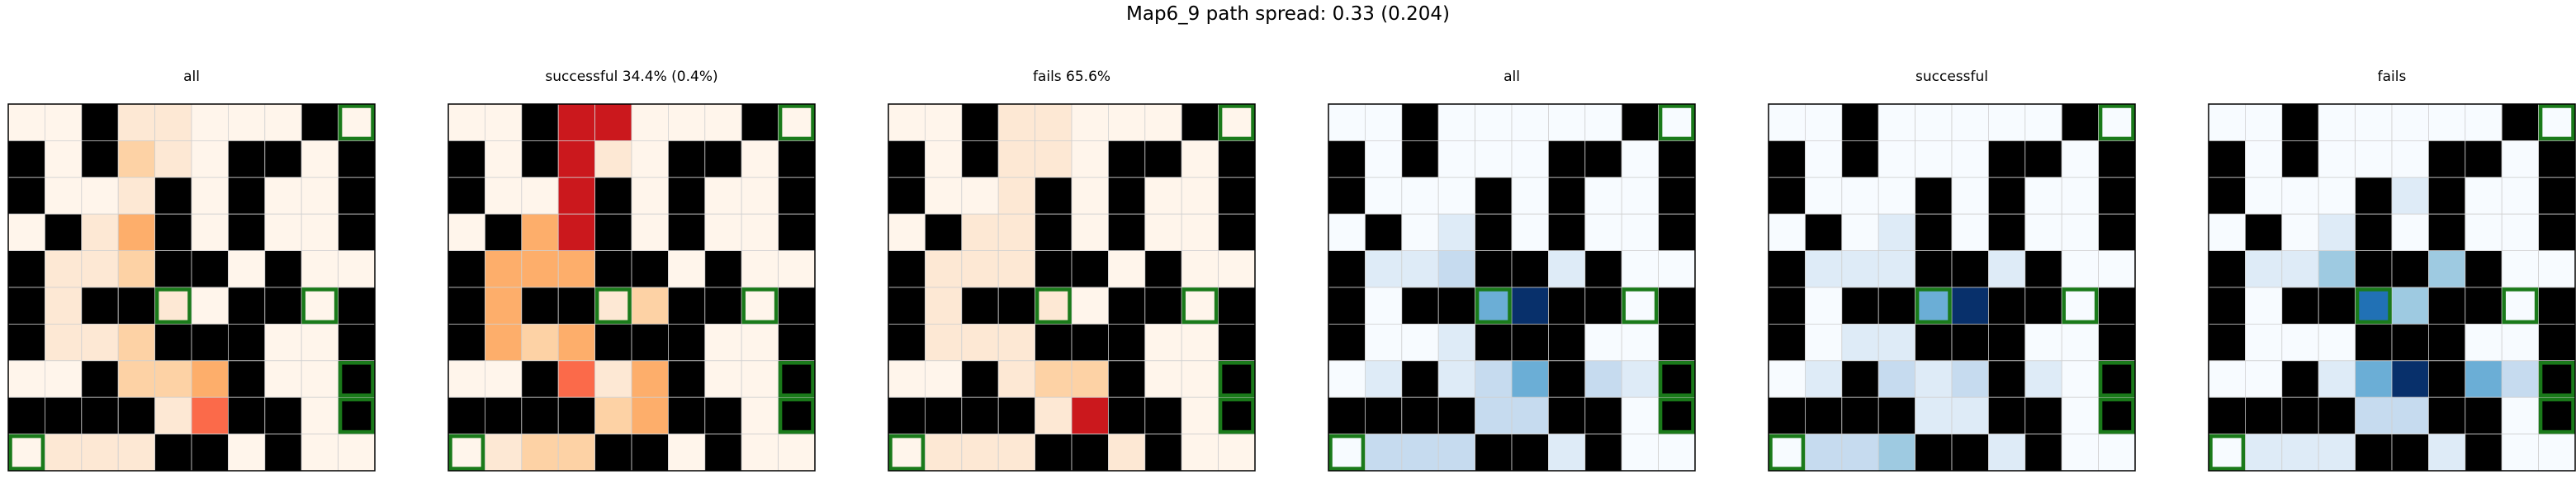 This screenshot has height=479, width=2576. Describe the element at coordinates (1952, 270) in the screenshot. I see `heatmap-panel: successful` at that location.